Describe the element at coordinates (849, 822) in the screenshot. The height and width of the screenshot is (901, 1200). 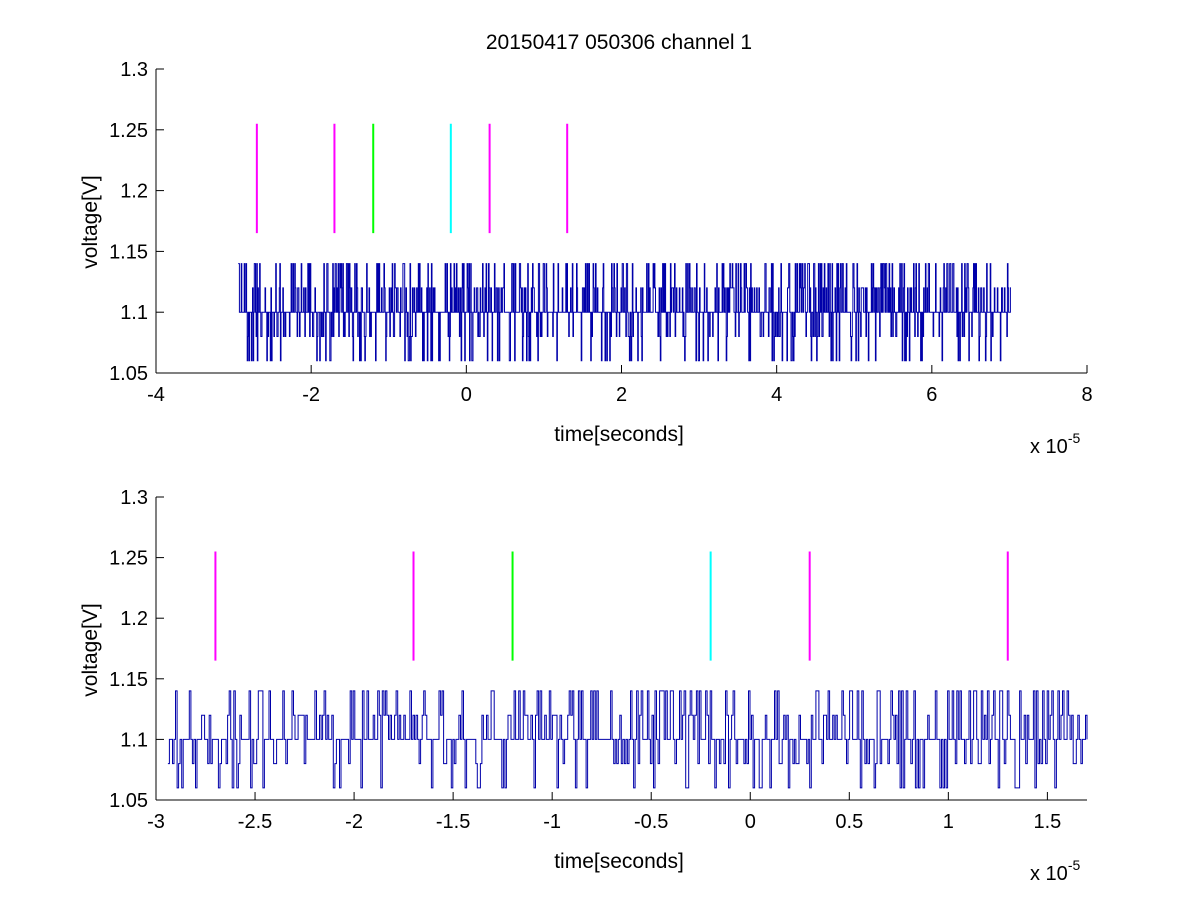
I see `bottom-x-tick-label: 0.5` at that location.